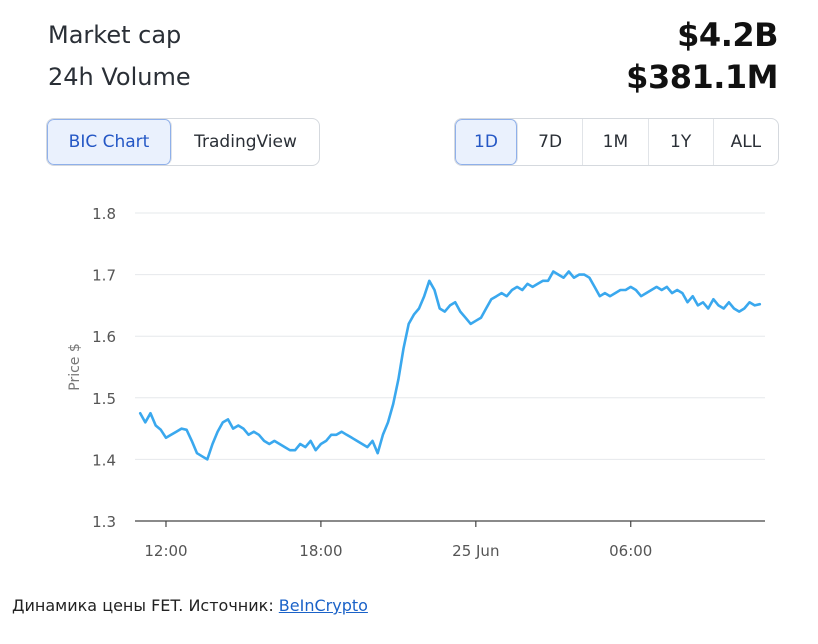 This screenshot has width=818, height=644. Describe the element at coordinates (145, 605) in the screenshot. I see `caption-text: Динамика цены FET. Источник:` at that location.